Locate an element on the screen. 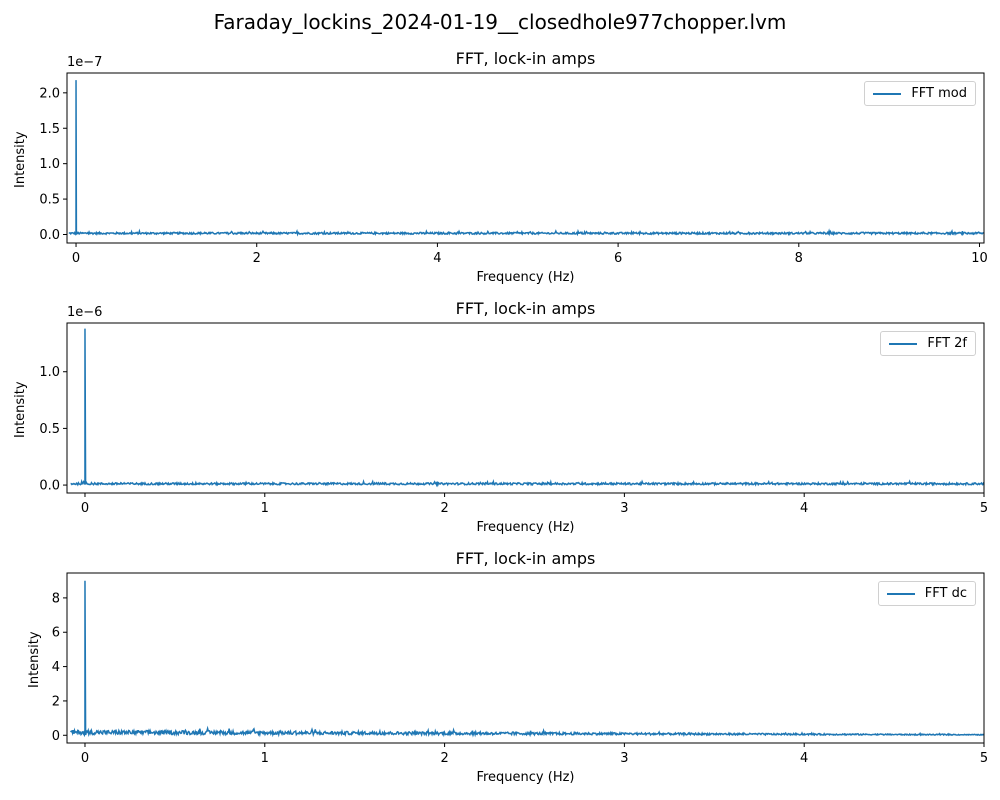  legend: FFT mod is located at coordinates (920, 93).